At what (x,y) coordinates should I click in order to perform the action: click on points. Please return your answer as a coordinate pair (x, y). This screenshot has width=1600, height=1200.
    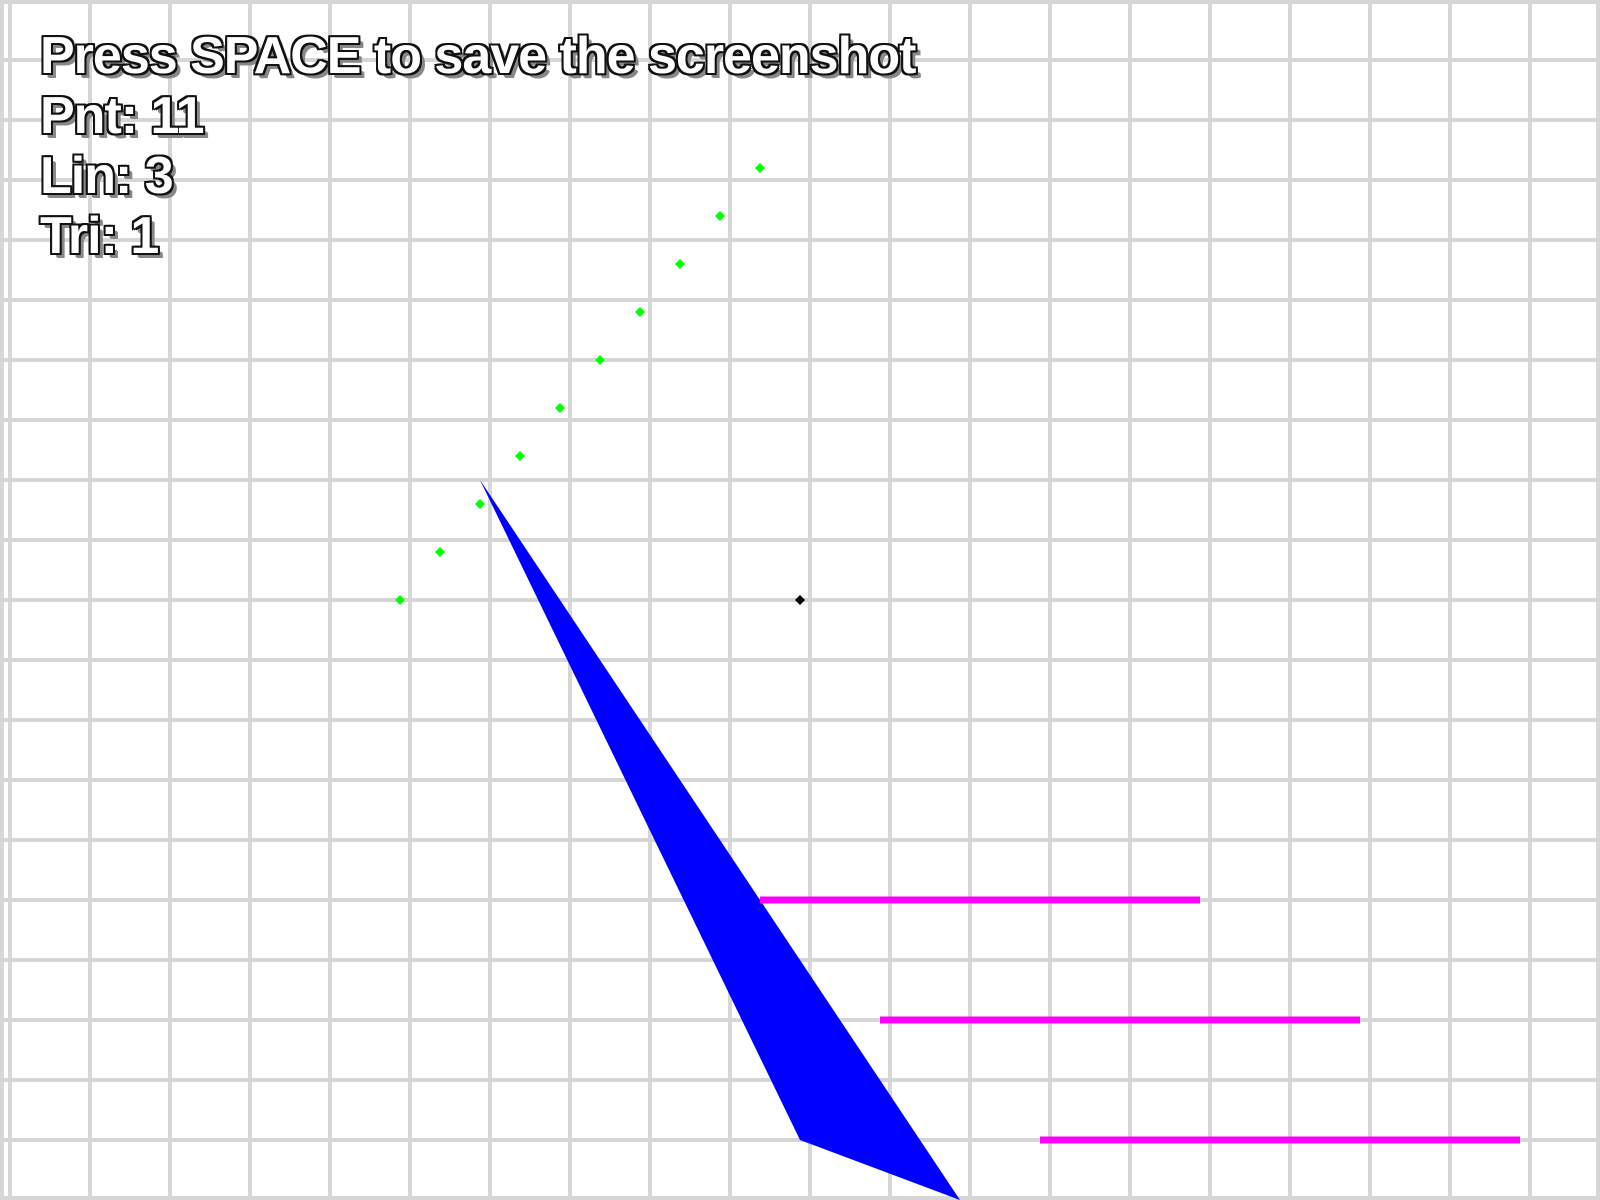
    Looking at the image, I should click on (600, 384).